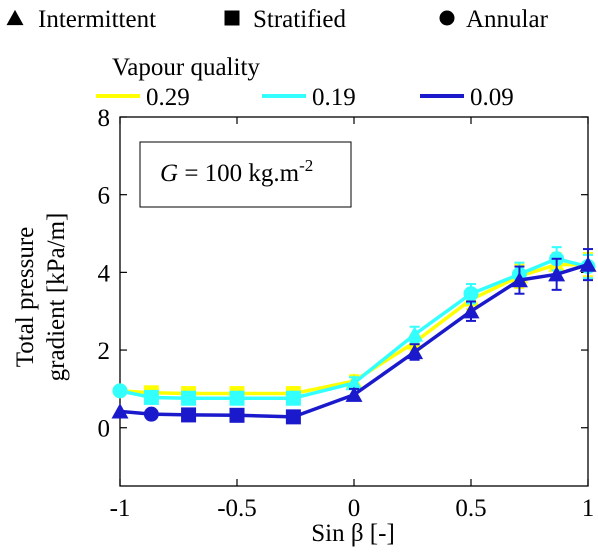  I want to click on annotation-box: G = 100 kg.m-2, so click(245, 174).